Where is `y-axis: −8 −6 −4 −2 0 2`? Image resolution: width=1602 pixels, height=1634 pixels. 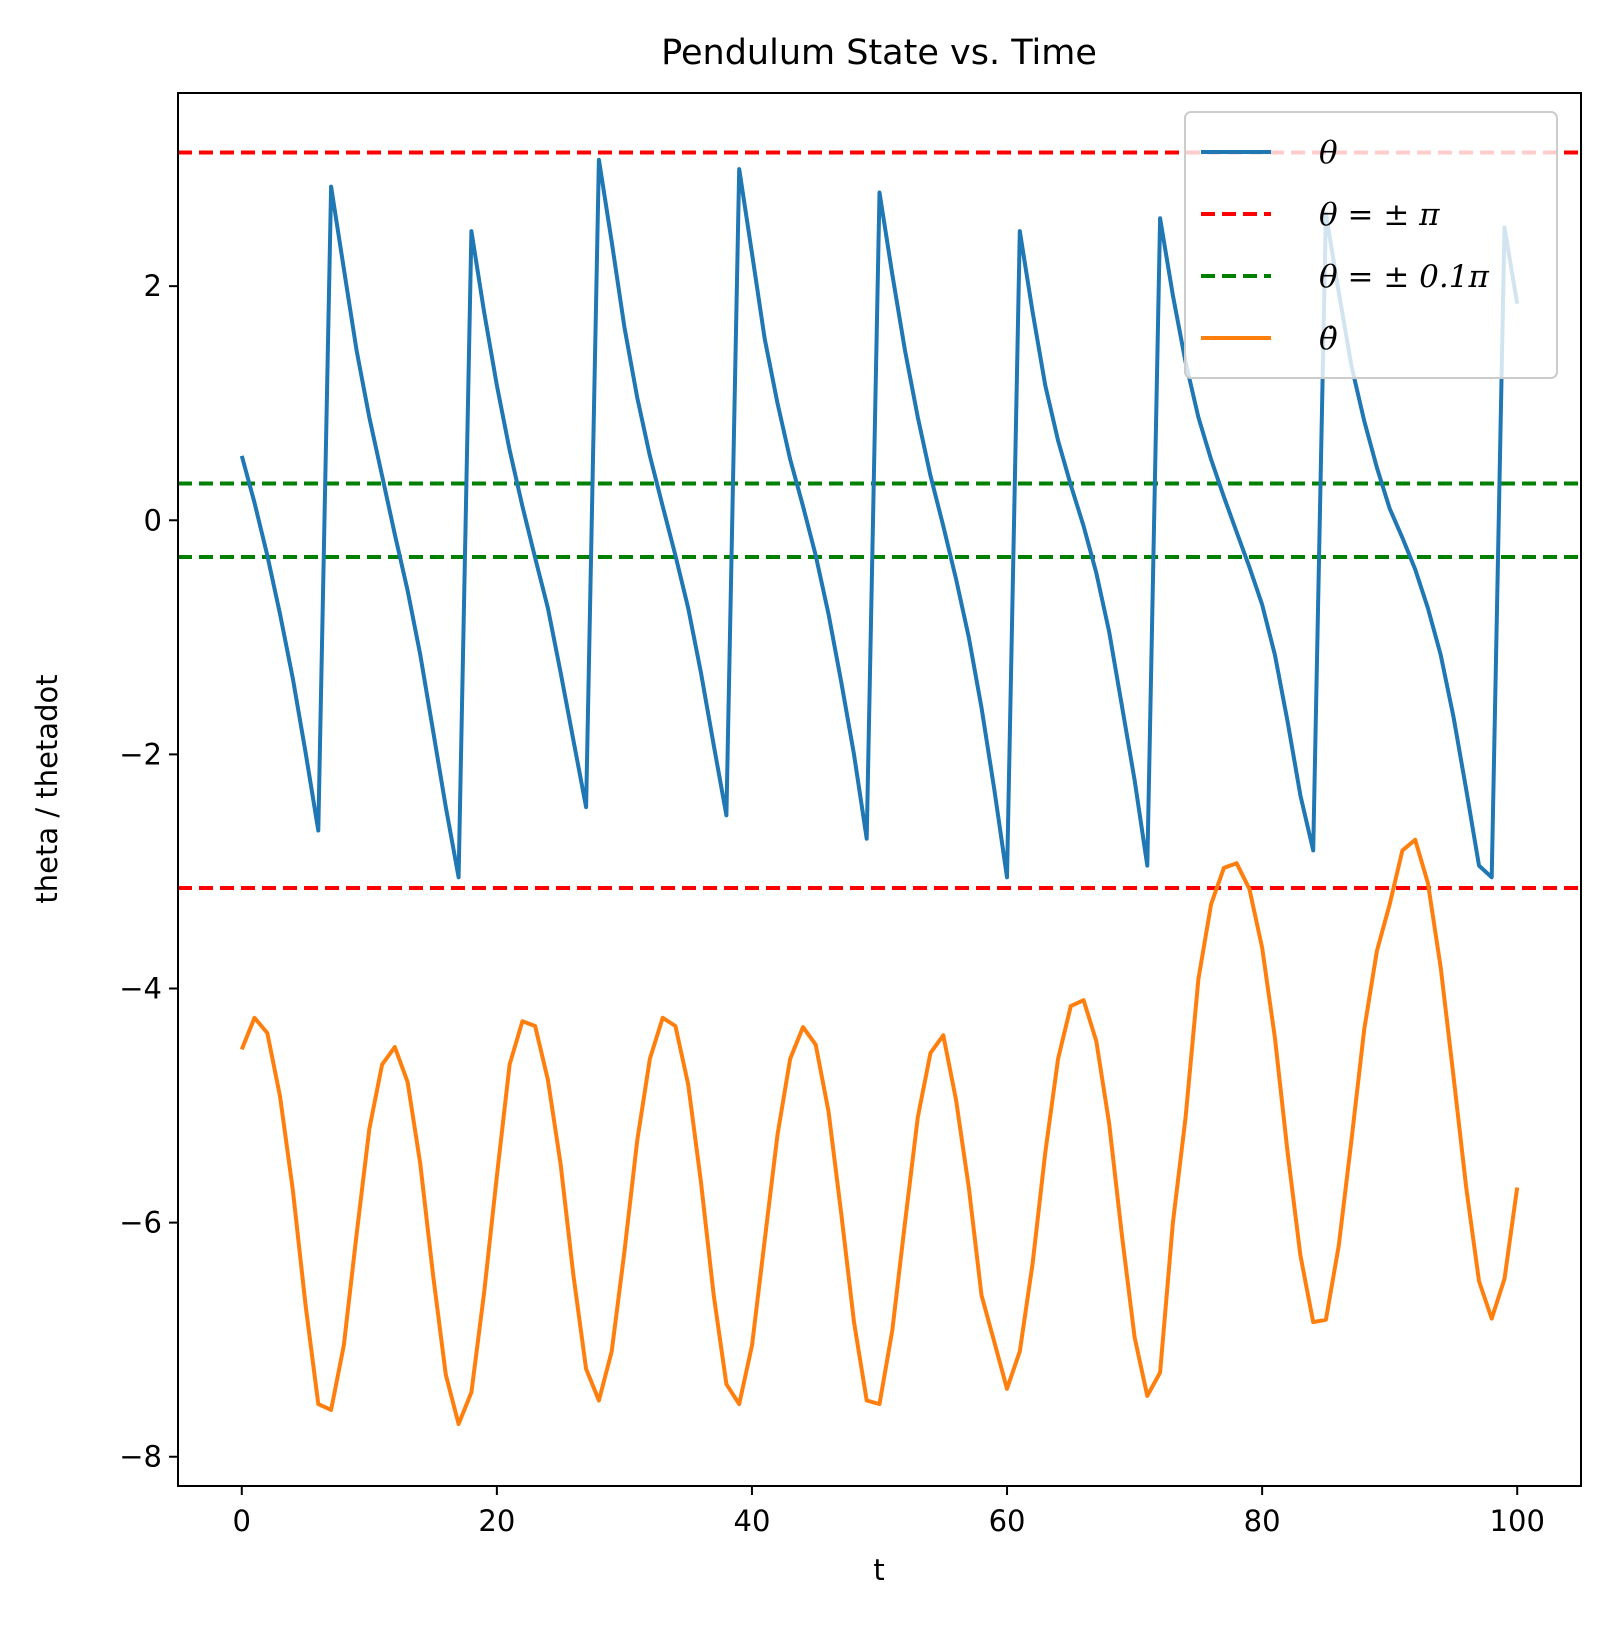
y-axis: −8 −6 −4 −2 0 2 is located at coordinates (148, 871).